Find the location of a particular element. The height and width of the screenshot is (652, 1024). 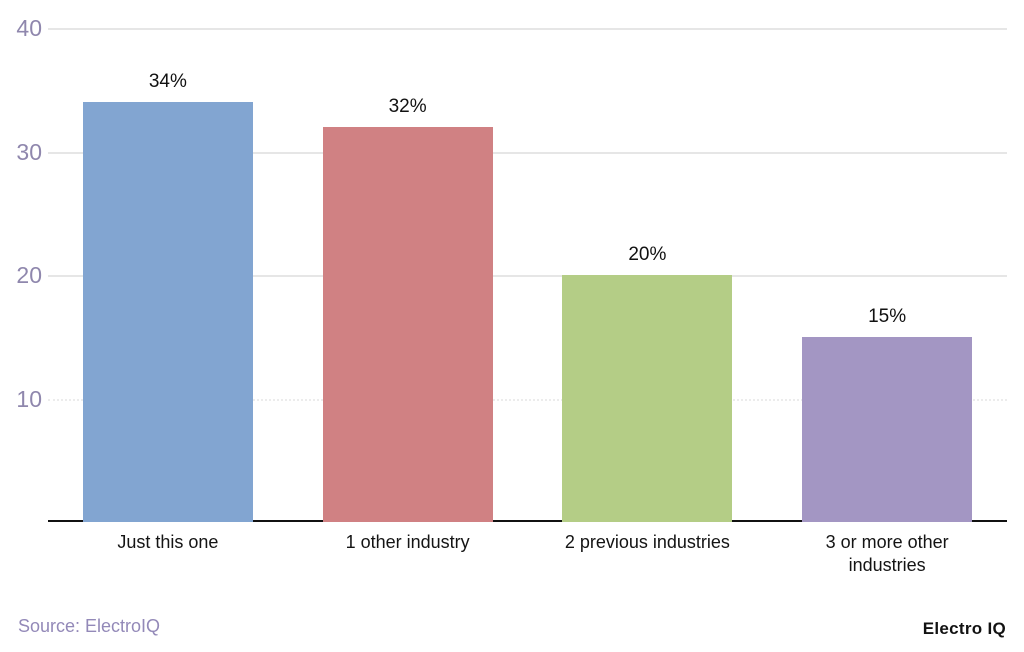

x-axis-category-label: 2 previous industries is located at coordinates (647, 542).